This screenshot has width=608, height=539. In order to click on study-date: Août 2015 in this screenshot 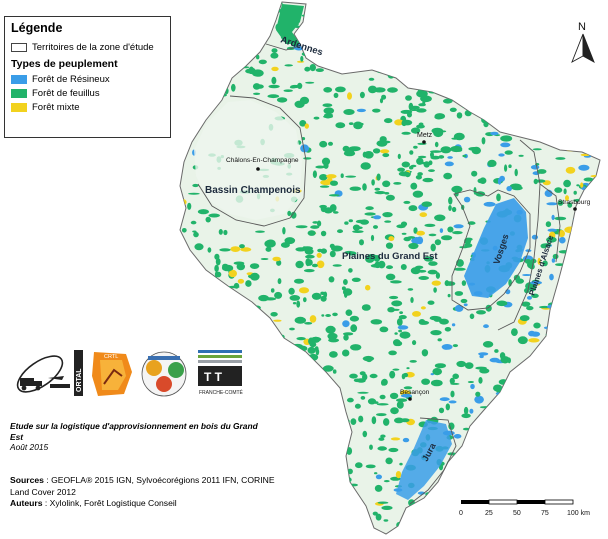, I will do `click(29, 447)`.